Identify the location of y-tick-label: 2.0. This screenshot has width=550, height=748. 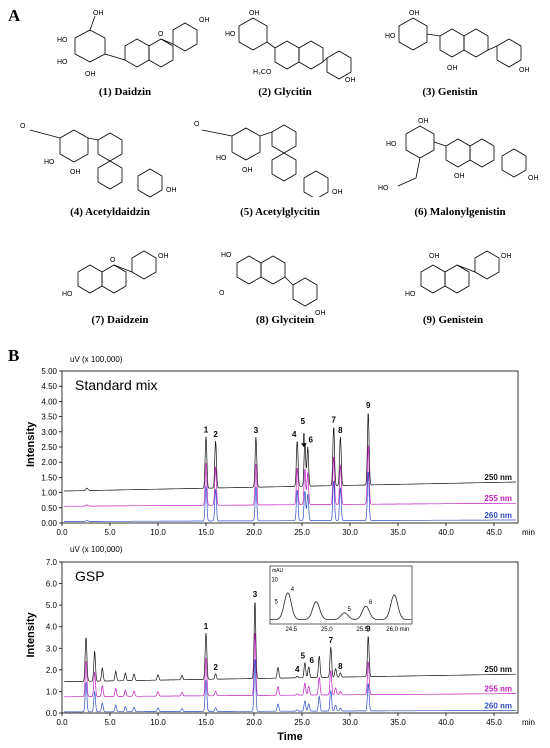
(52, 670).